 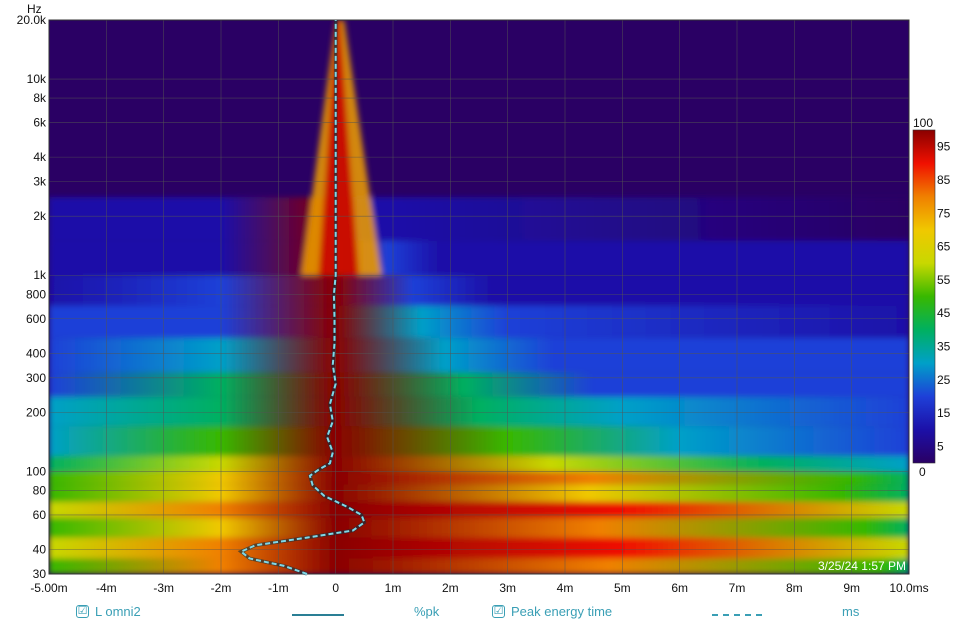 What do you see at coordinates (278, 588) in the screenshot?
I see `x-tick-label: -1m` at bounding box center [278, 588].